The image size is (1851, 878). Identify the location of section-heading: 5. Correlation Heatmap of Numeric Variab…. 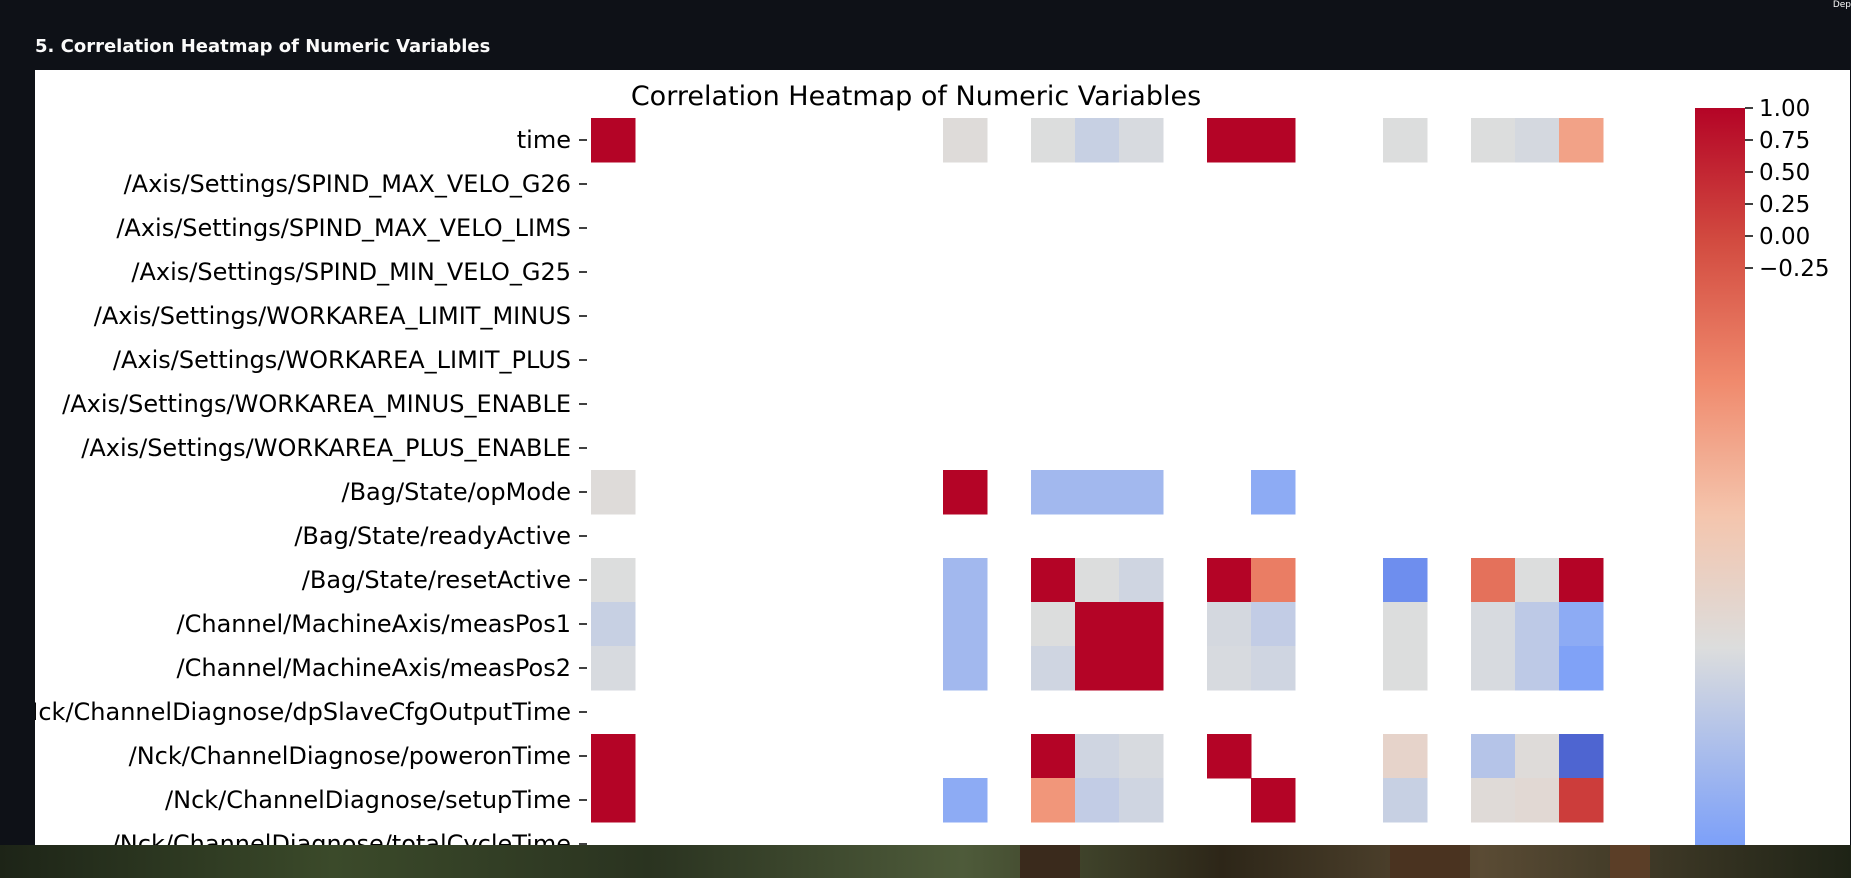
(263, 46).